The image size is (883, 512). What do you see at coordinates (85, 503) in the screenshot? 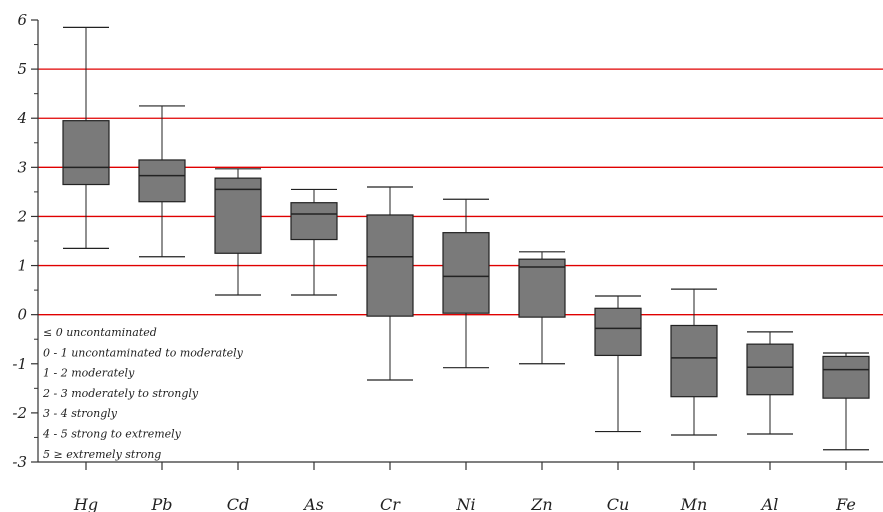
I see `x-tick-label-hg: Hg` at bounding box center [85, 503].